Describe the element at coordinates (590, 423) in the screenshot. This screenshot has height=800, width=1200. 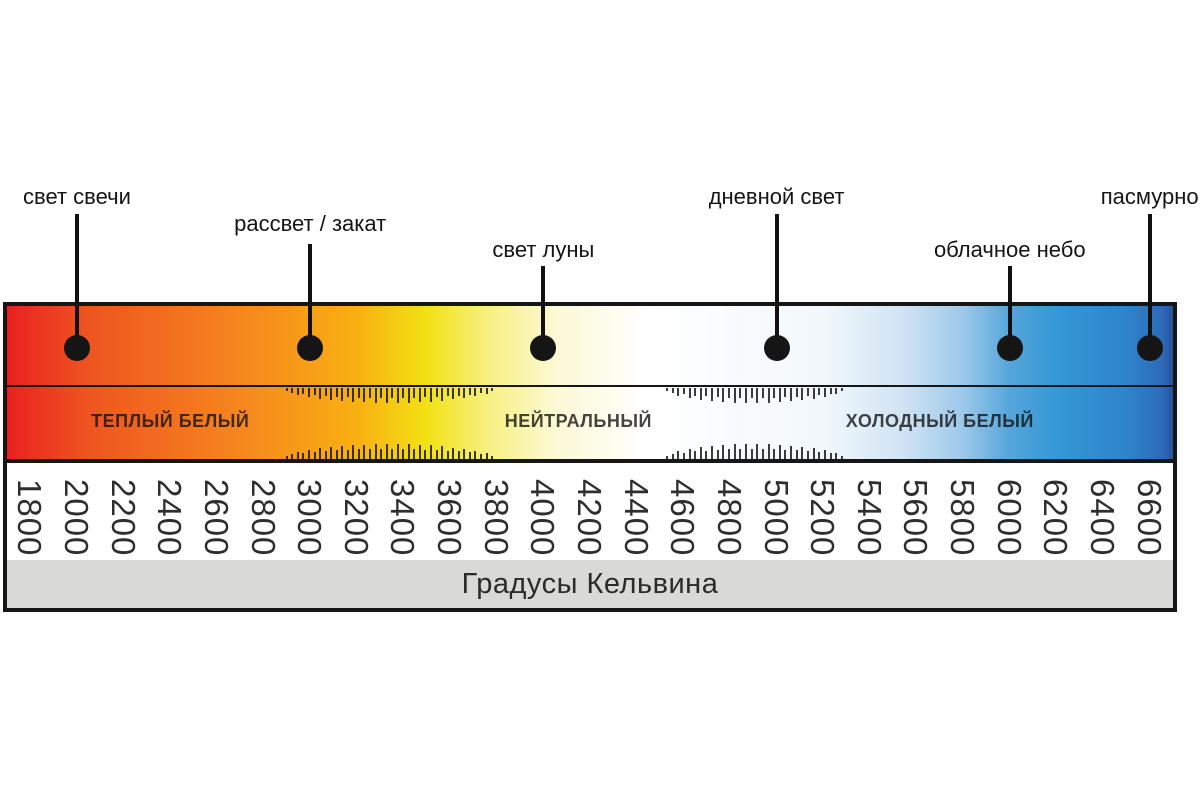
I see `zones-band` at that location.